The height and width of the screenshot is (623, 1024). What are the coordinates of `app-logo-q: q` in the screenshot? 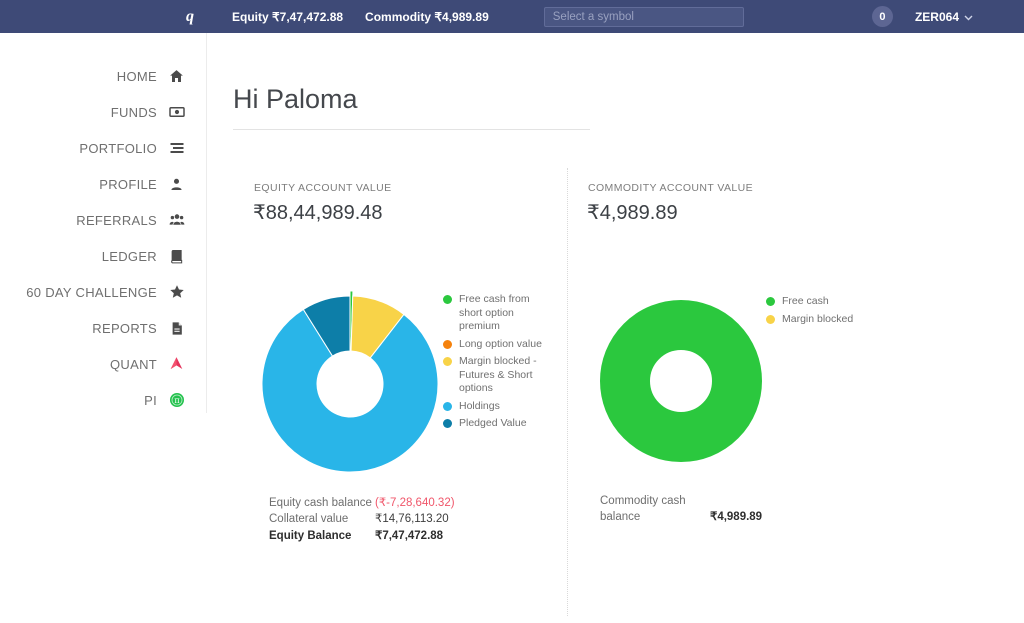 It's located at (190, 16).